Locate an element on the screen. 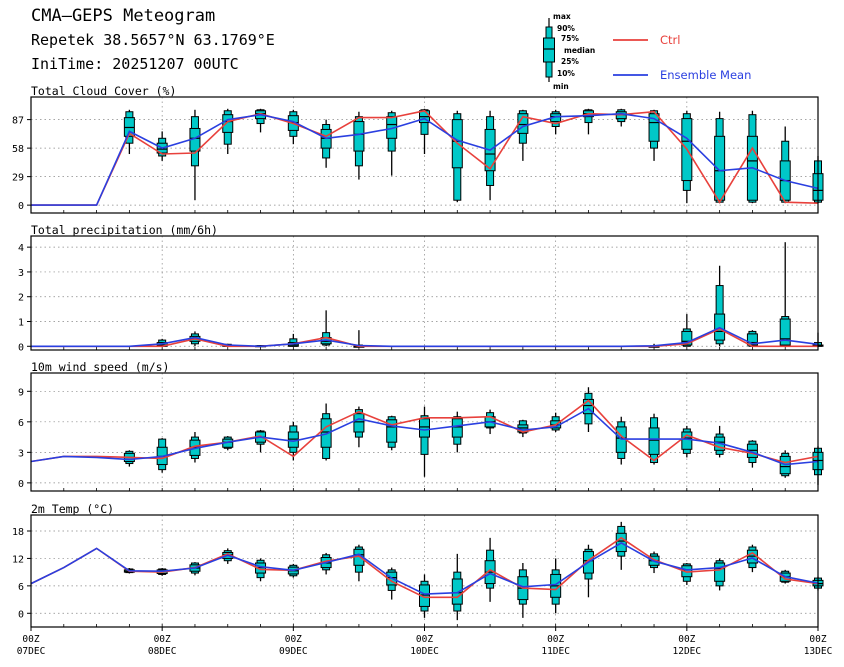  x-tick-label-date: 10DEC is located at coordinates (424, 651).